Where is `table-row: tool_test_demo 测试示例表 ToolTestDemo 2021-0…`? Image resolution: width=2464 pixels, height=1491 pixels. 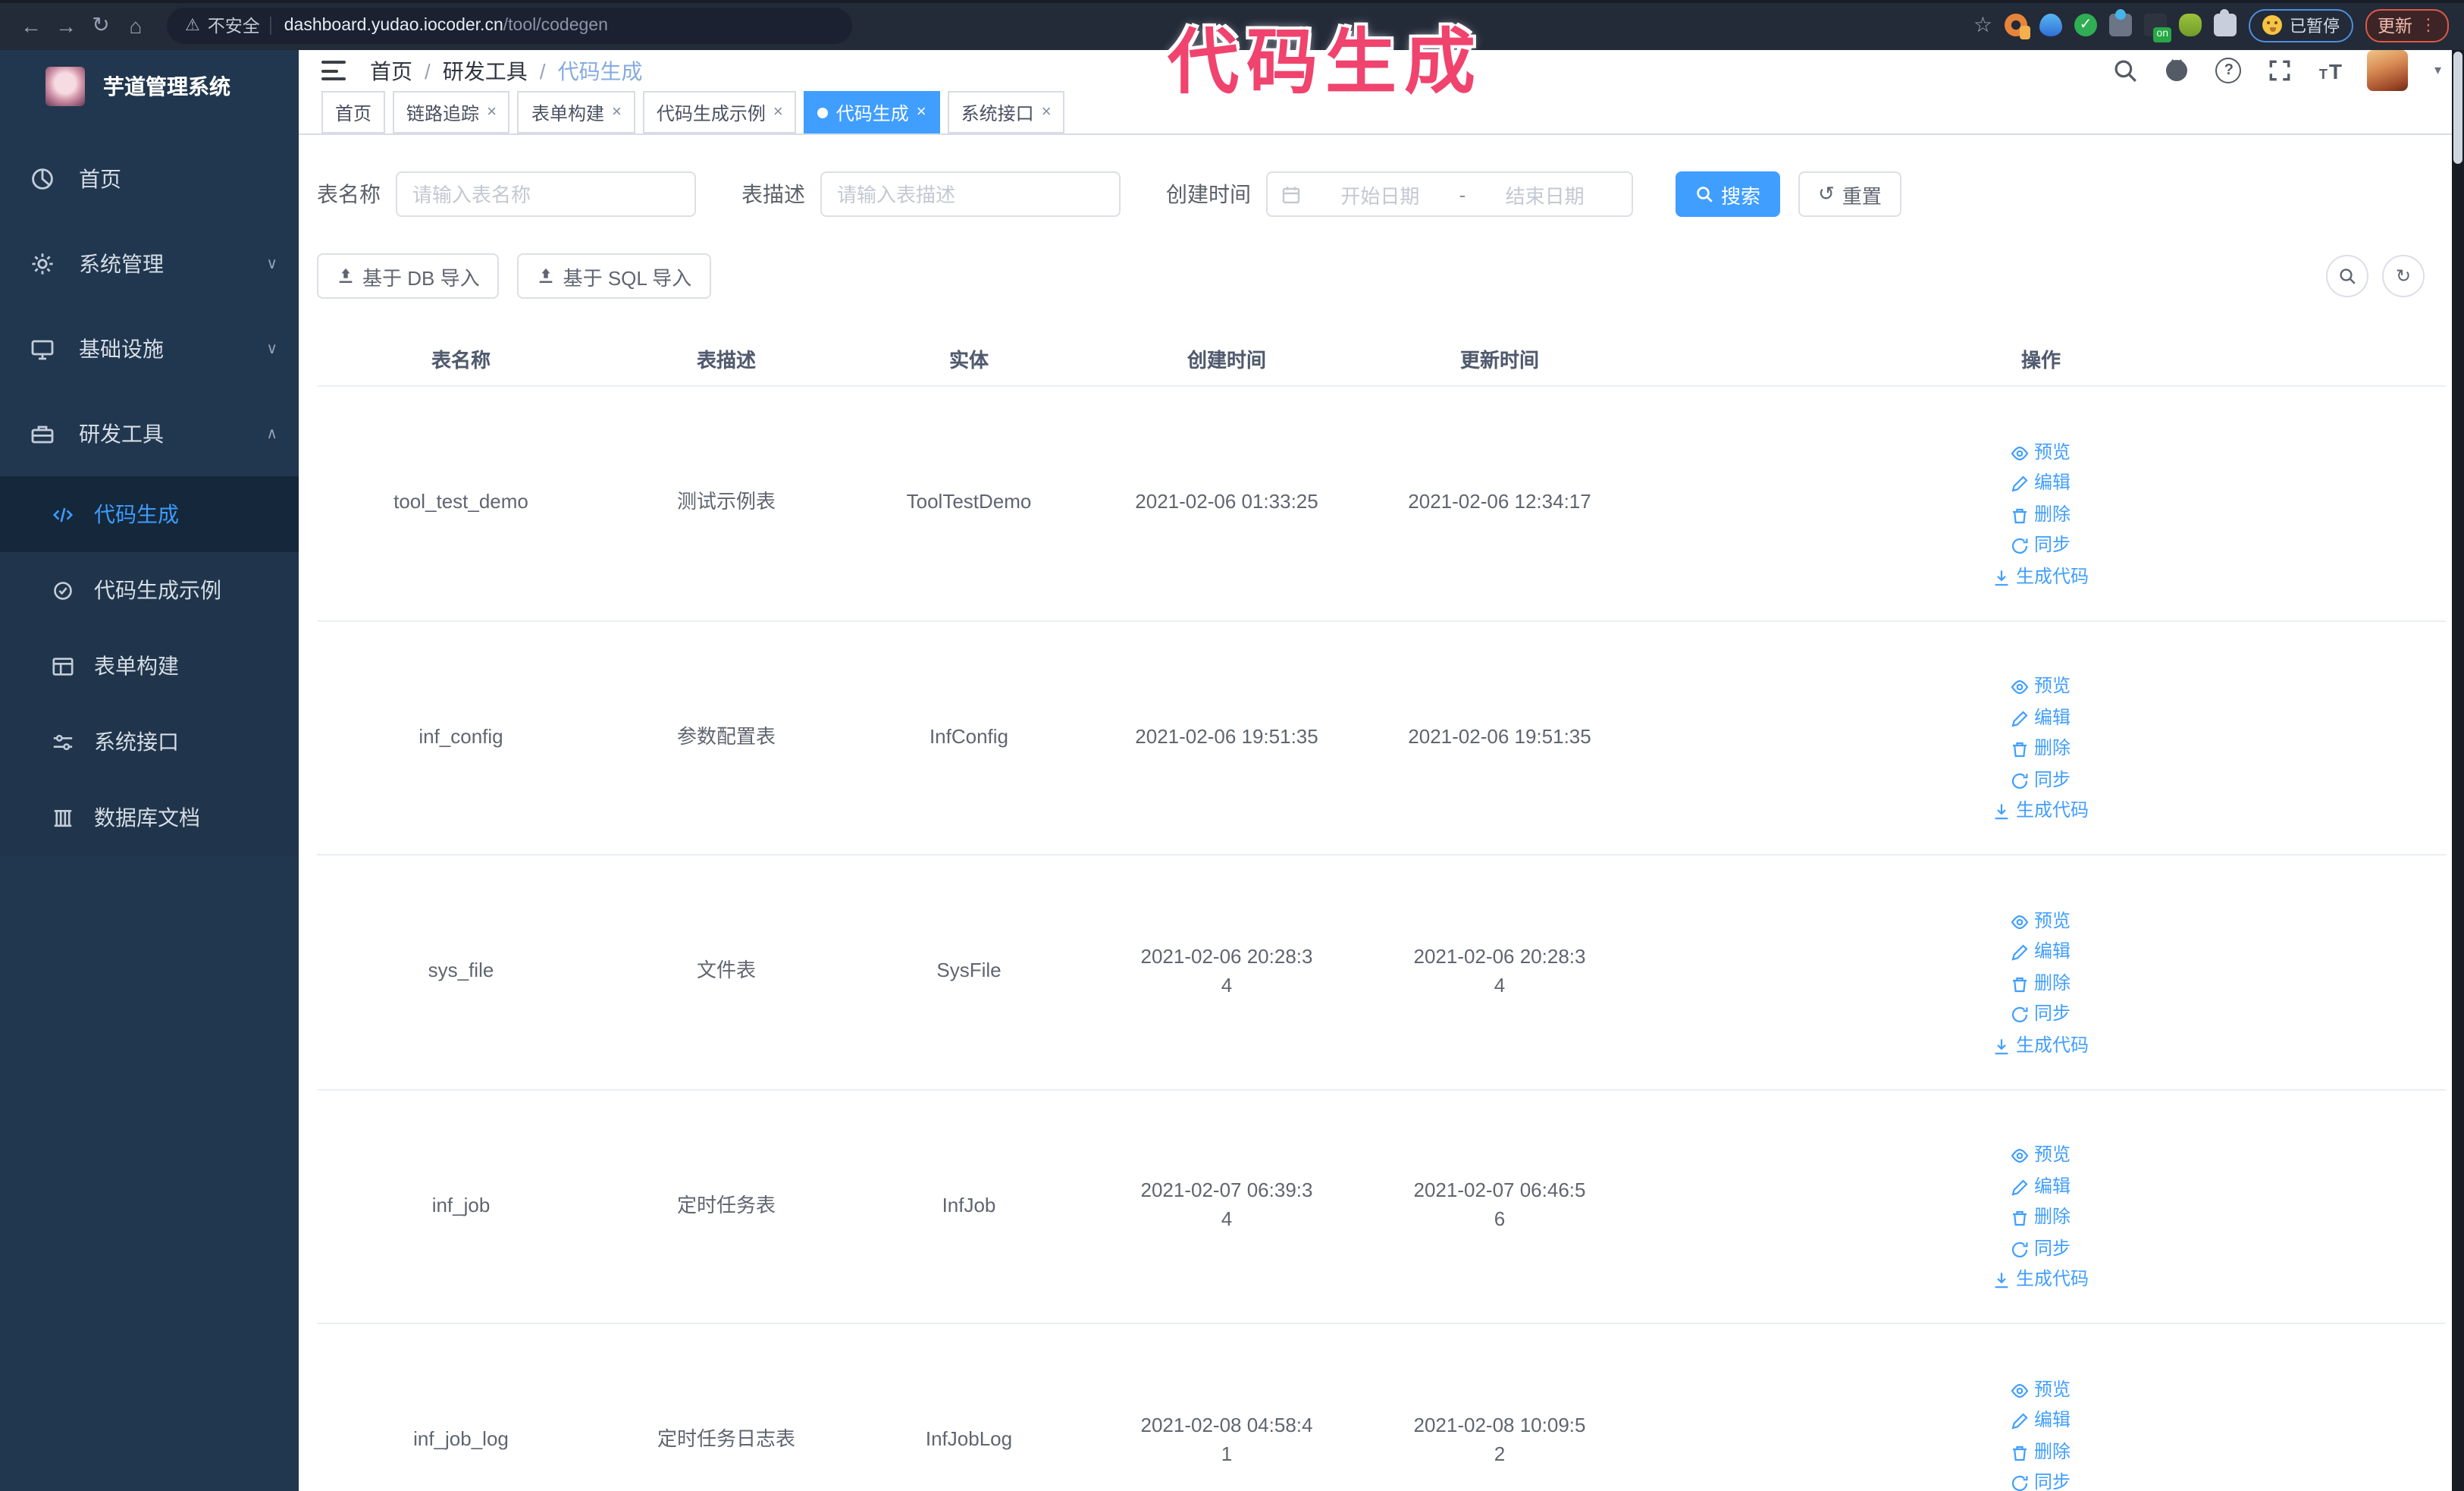 table-row: tool_test_demo 测试示例表 ToolTestDemo 2021-0… is located at coordinates (1382, 503).